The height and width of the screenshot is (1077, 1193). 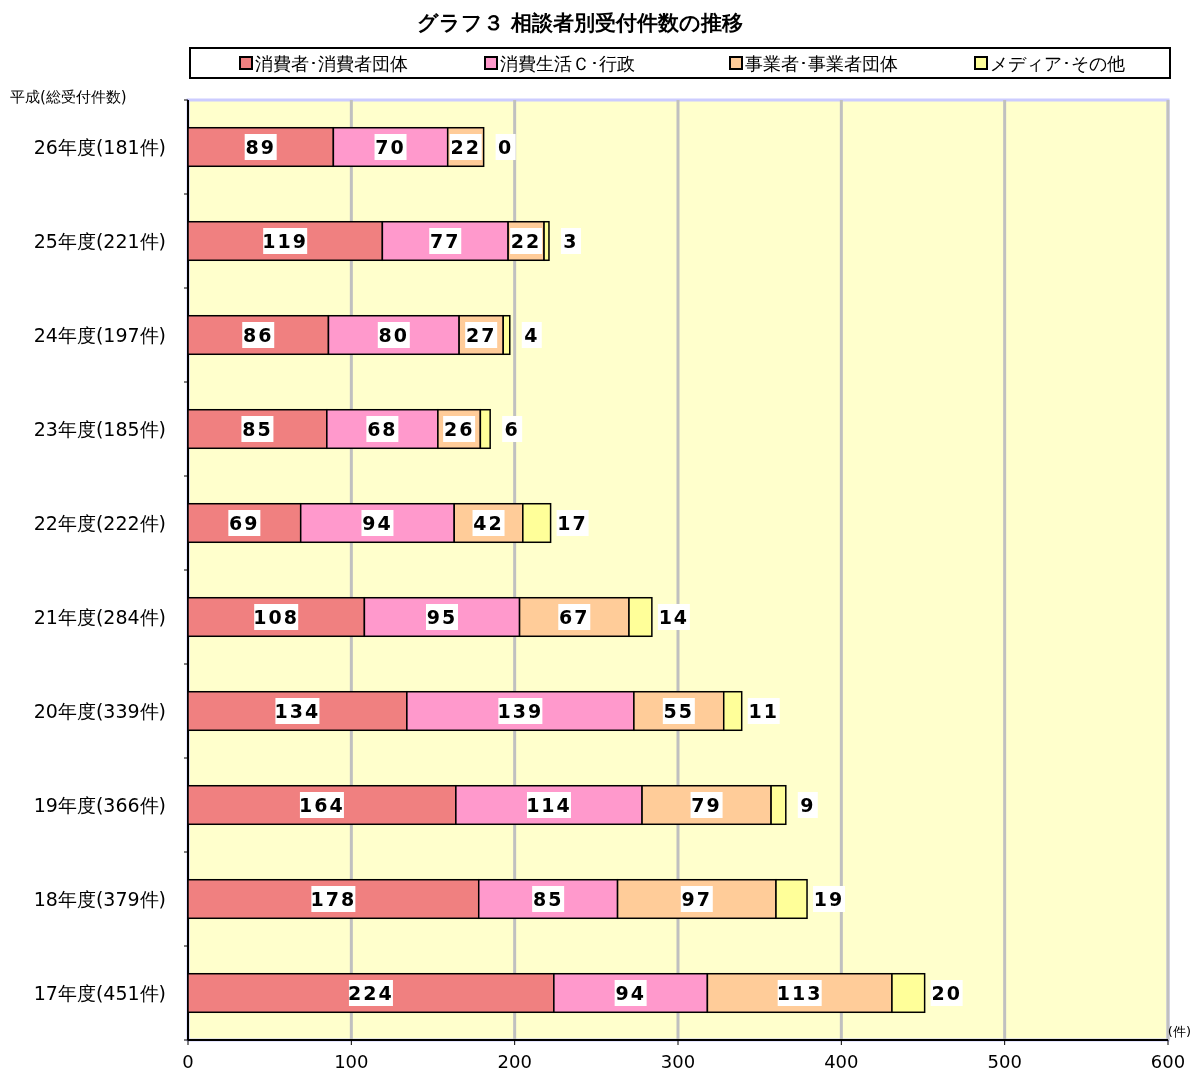 What do you see at coordinates (188, 1061) in the screenshot?
I see `x-tick-label: 0` at bounding box center [188, 1061].